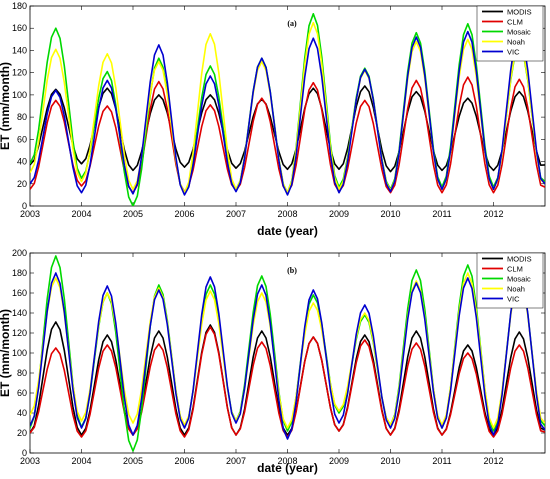 Image resolution: width=550 pixels, height=479 pixels. What do you see at coordinates (19, 253) in the screenshot?
I see `y-tick-label: 200` at bounding box center [19, 253].